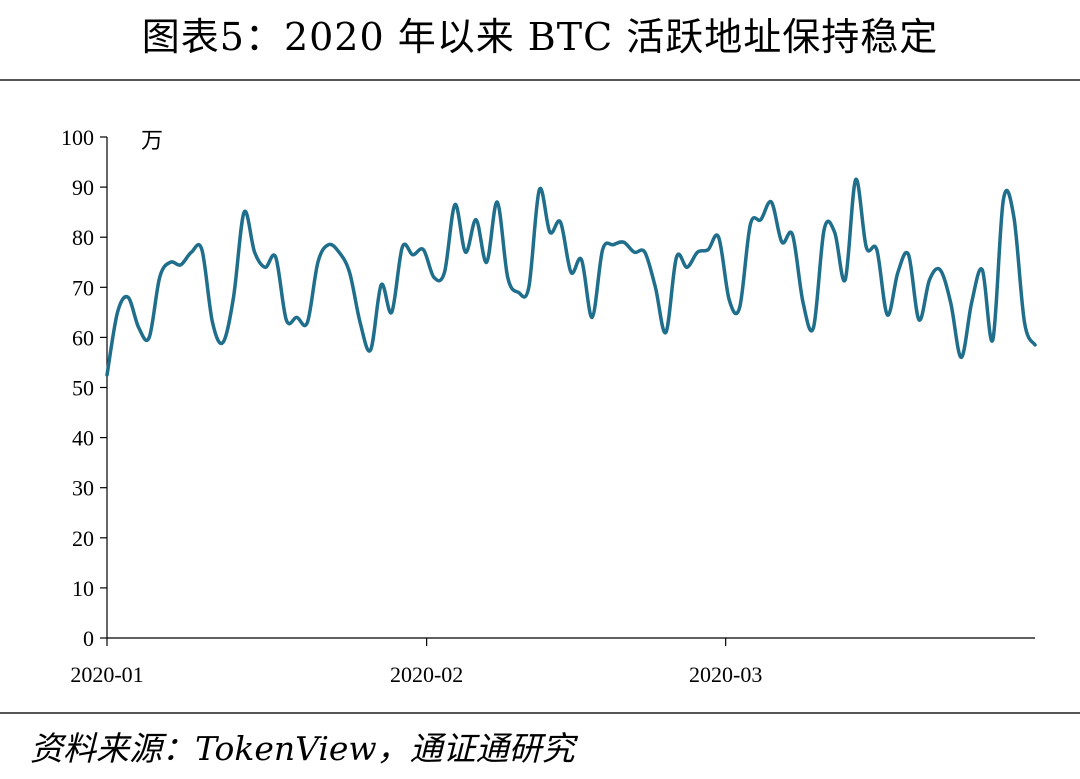 This screenshot has height=779, width=1080. I want to click on y-axis-ticks: 0 10 20 30 40 50 60 70 80 90 100, so click(84, 388).